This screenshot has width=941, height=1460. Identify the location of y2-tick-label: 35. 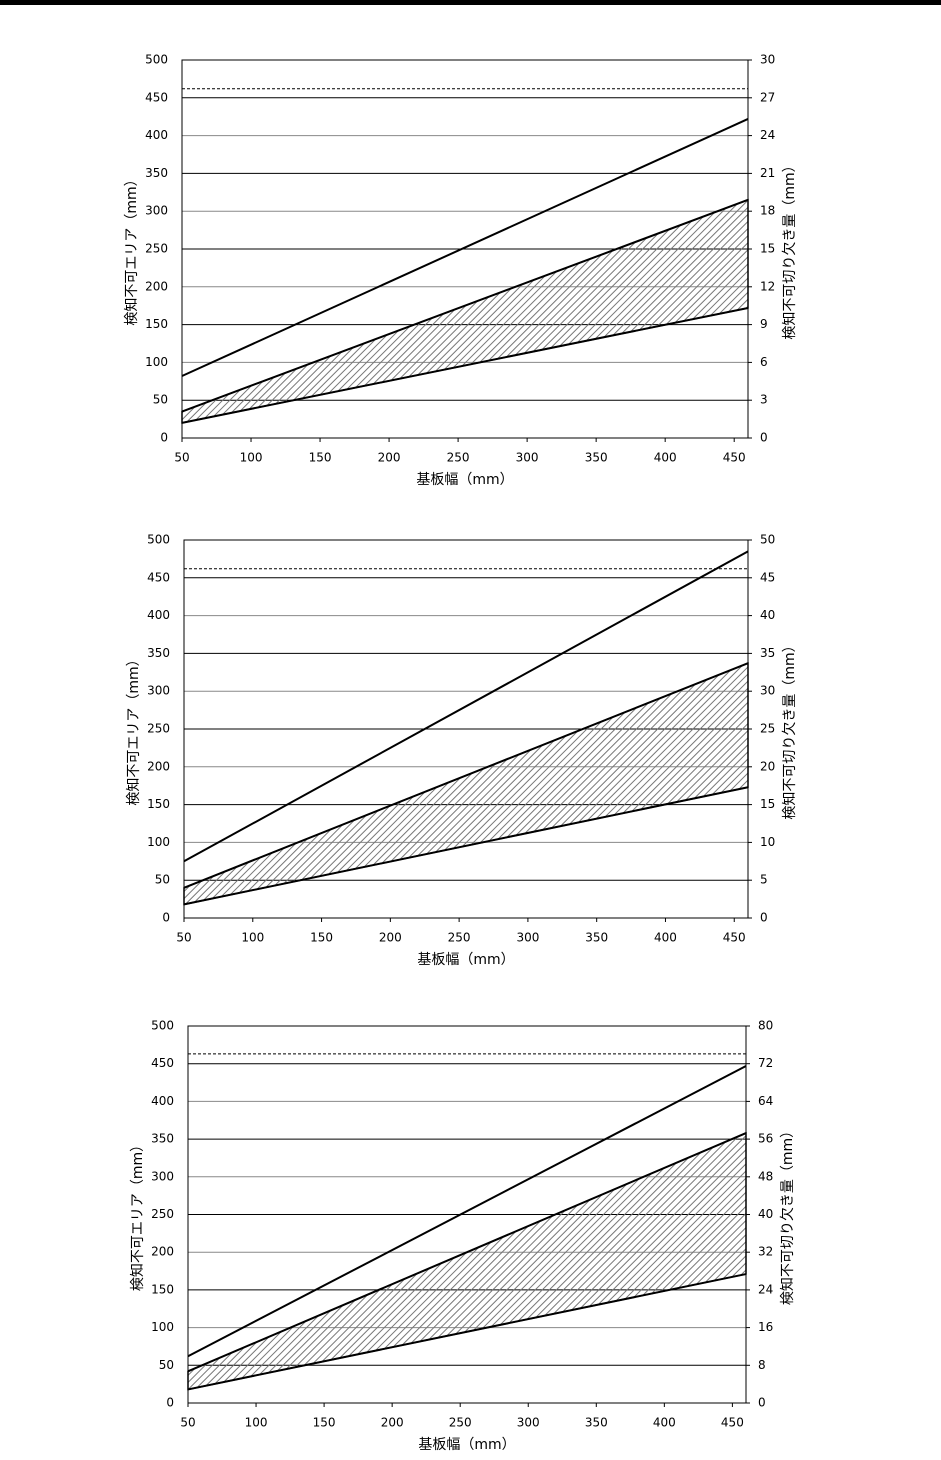
(767, 653).